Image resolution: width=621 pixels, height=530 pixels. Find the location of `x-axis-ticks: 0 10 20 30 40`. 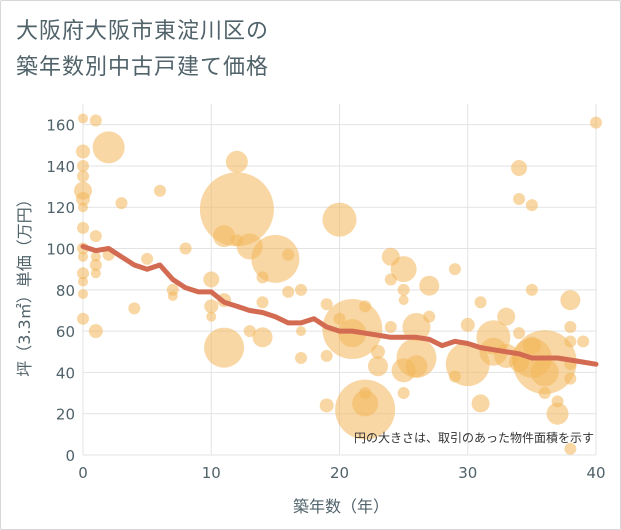

x-axis-ticks: 0 10 20 30 40 is located at coordinates (341, 473).